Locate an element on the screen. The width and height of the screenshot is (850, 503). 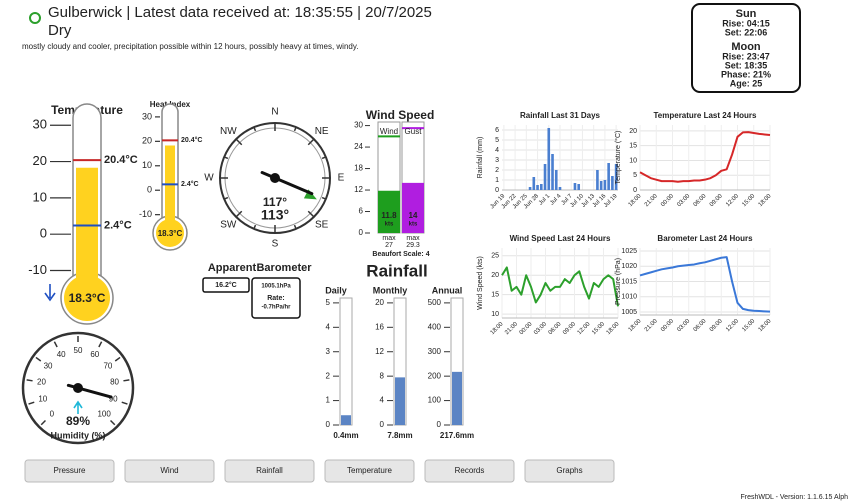
gauge-value: 0.4mm is located at coordinates (345, 435).